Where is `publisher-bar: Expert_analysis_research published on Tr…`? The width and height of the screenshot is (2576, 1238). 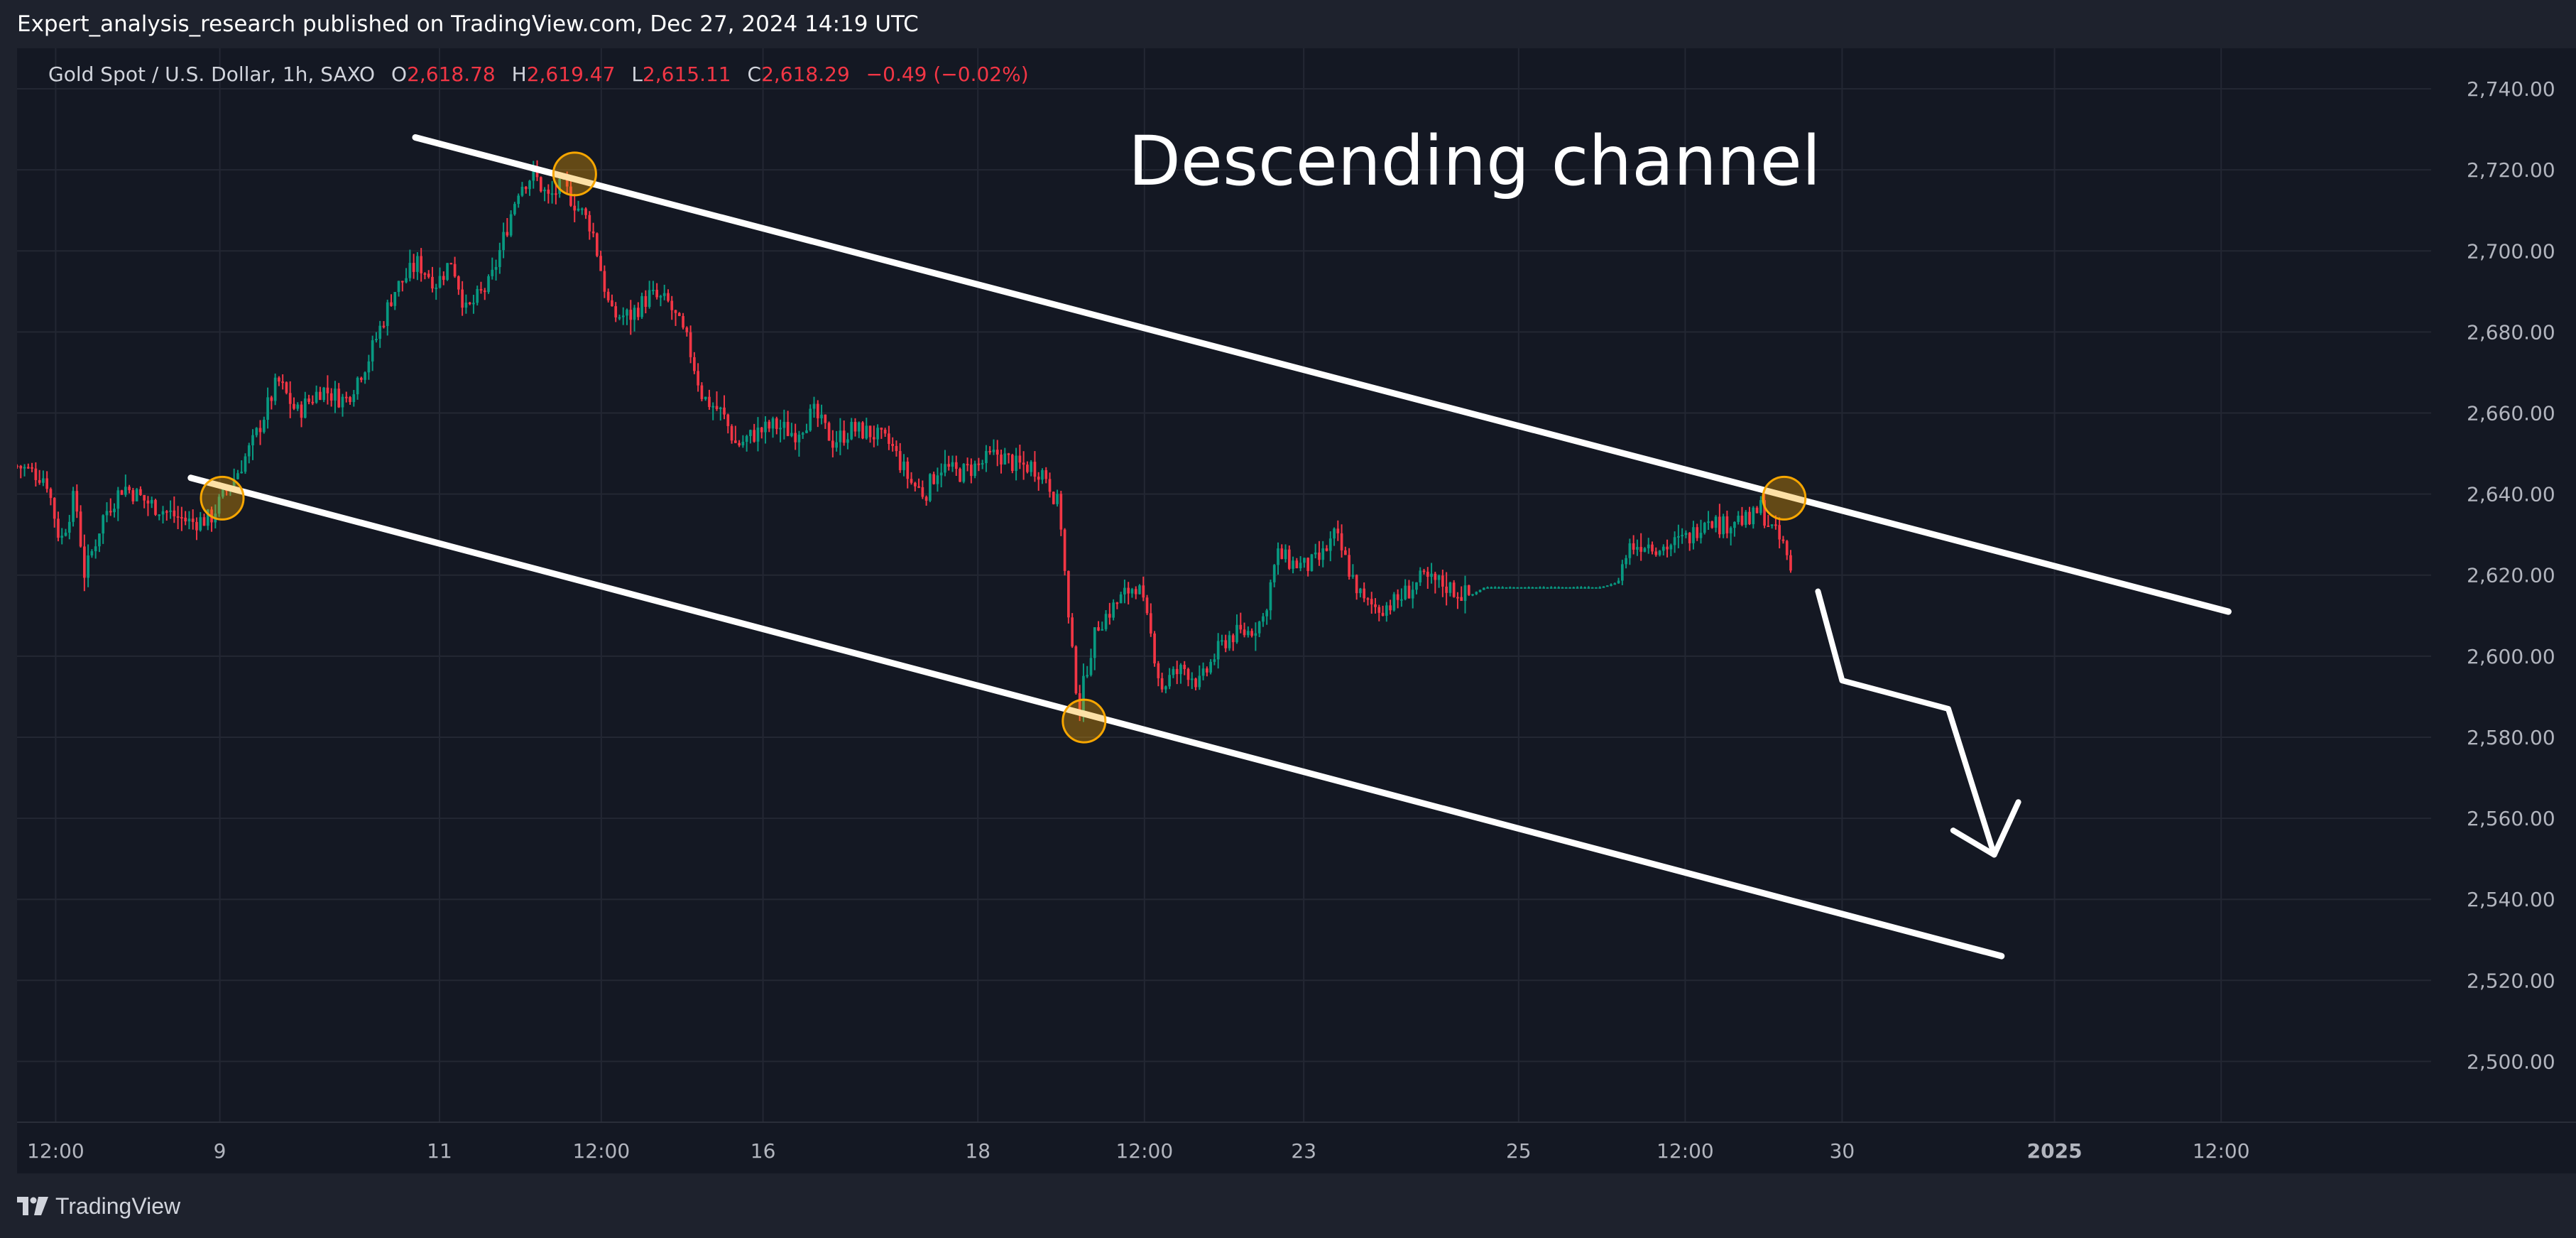
publisher-bar: Expert_analysis_research published on Tr… is located at coordinates (1288, 24).